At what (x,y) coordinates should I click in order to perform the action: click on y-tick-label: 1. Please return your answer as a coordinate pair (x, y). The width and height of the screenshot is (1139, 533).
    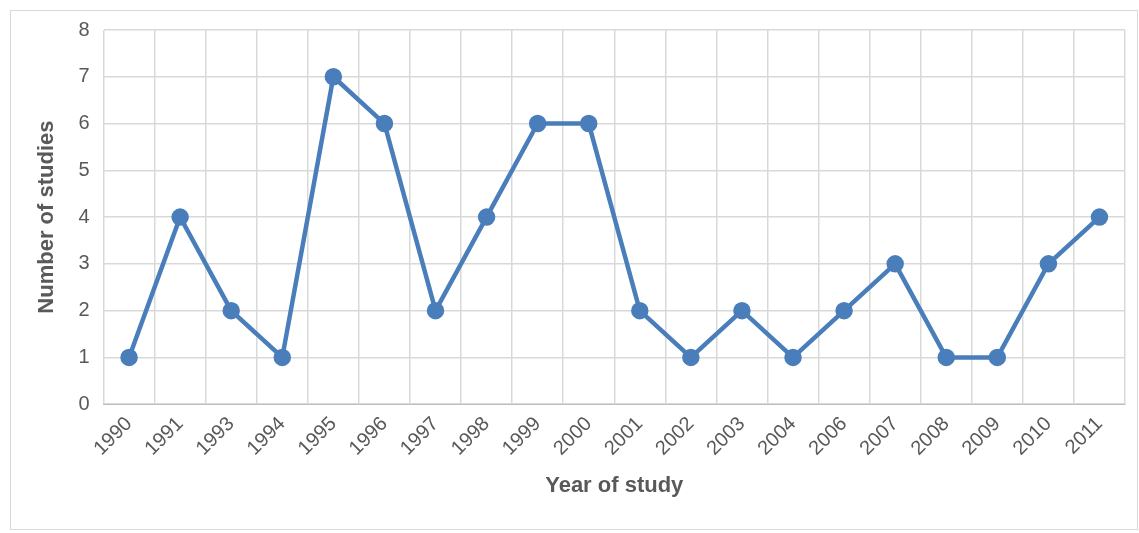
    Looking at the image, I should click on (84, 355).